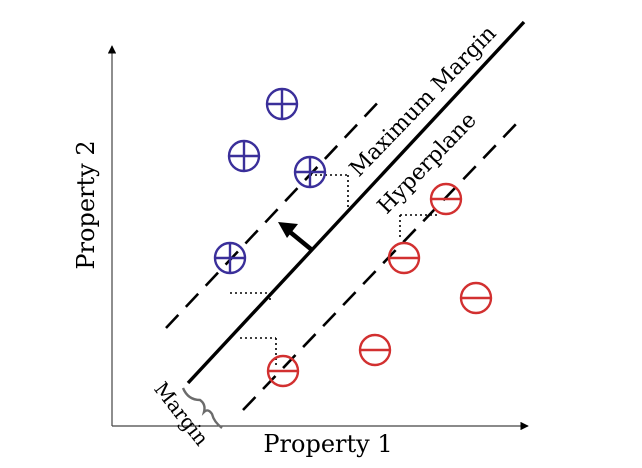 The image size is (642, 468). What do you see at coordinates (334, 271) in the screenshot?
I see `support-vector-distances` at bounding box center [334, 271].